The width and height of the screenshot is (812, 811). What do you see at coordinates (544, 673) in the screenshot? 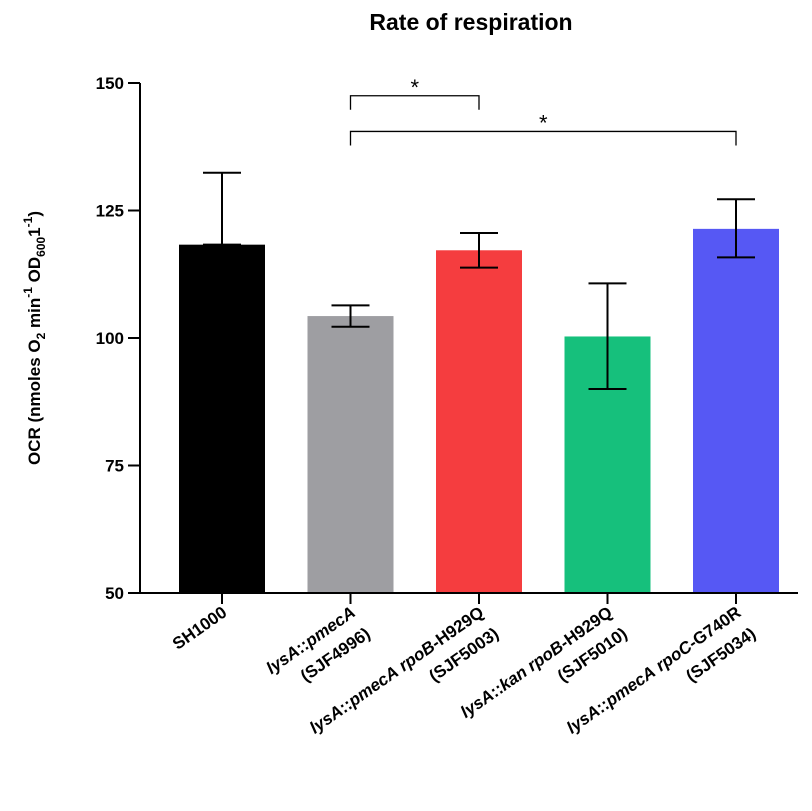
I see `x-category-label: lysA::kan rpoB-H929Q(SJF5010)` at bounding box center [544, 673].